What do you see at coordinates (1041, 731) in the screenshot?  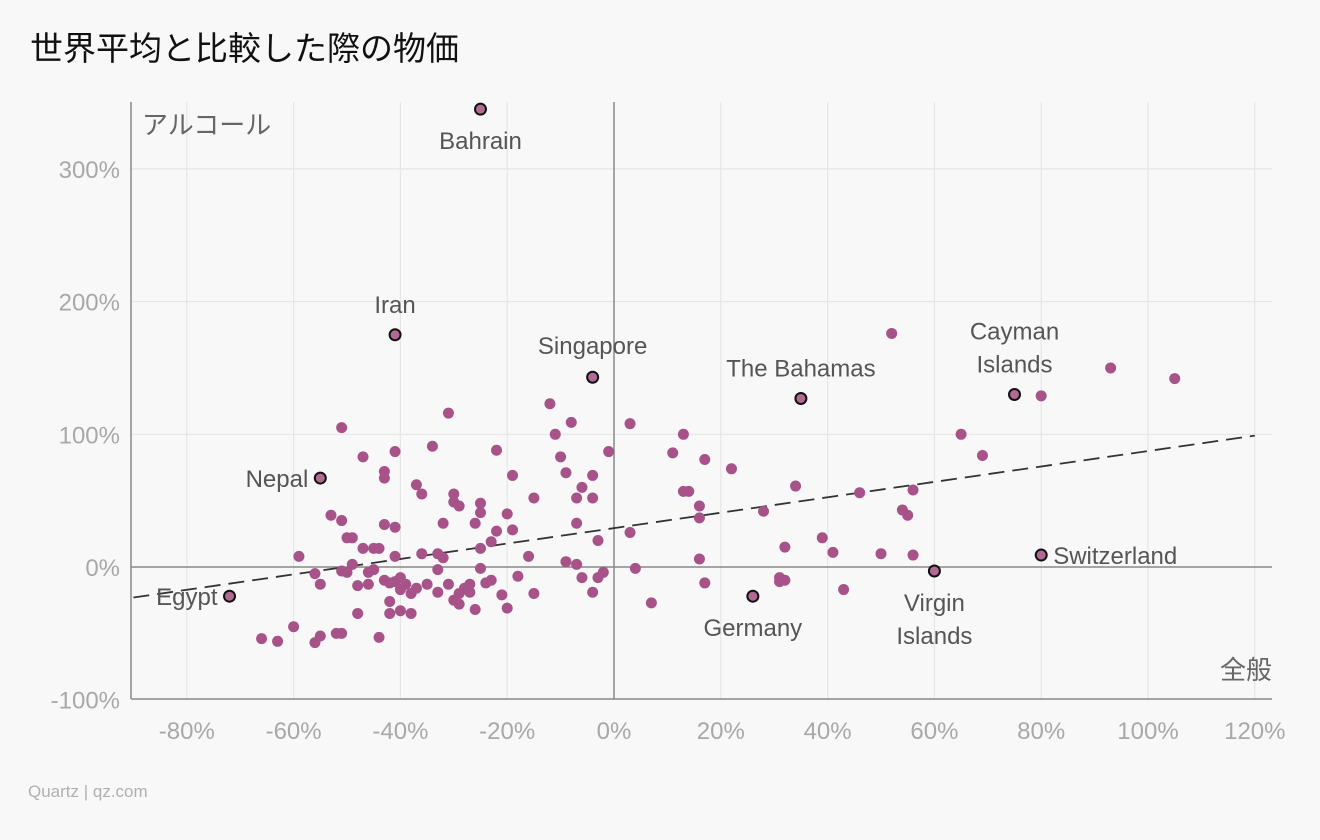 I see `x-tick-label: 80%` at bounding box center [1041, 731].